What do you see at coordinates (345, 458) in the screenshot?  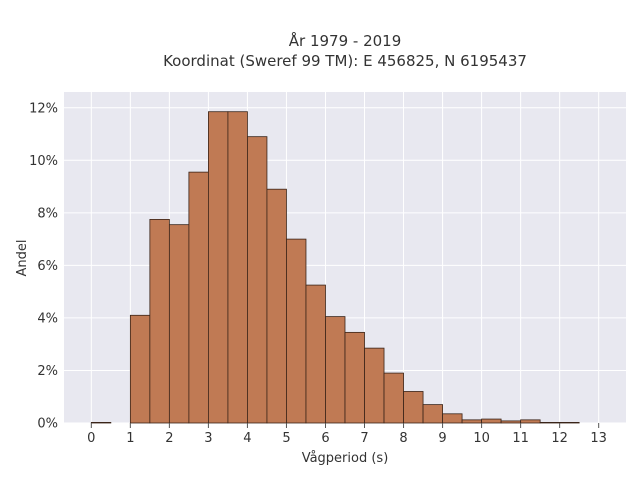 I see `x-axis-label: Vågperiod (s)` at bounding box center [345, 458].